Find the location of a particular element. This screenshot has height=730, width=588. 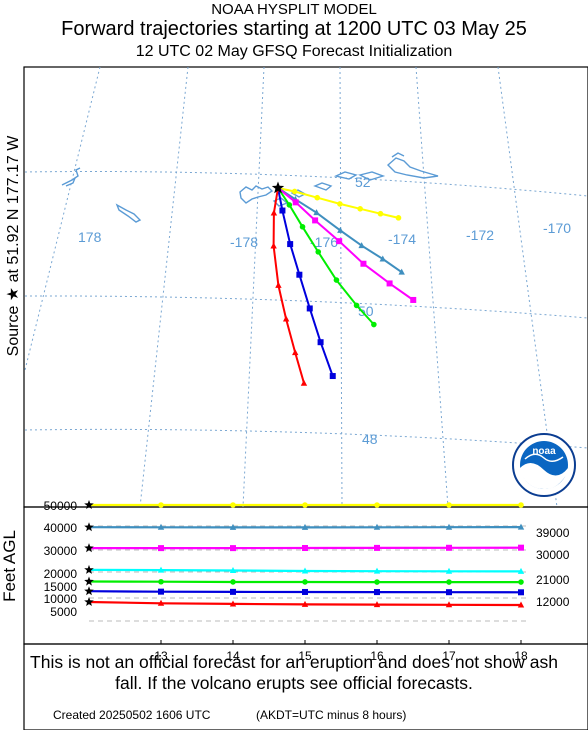

x-tick-label: 17 is located at coordinates (449, 656).